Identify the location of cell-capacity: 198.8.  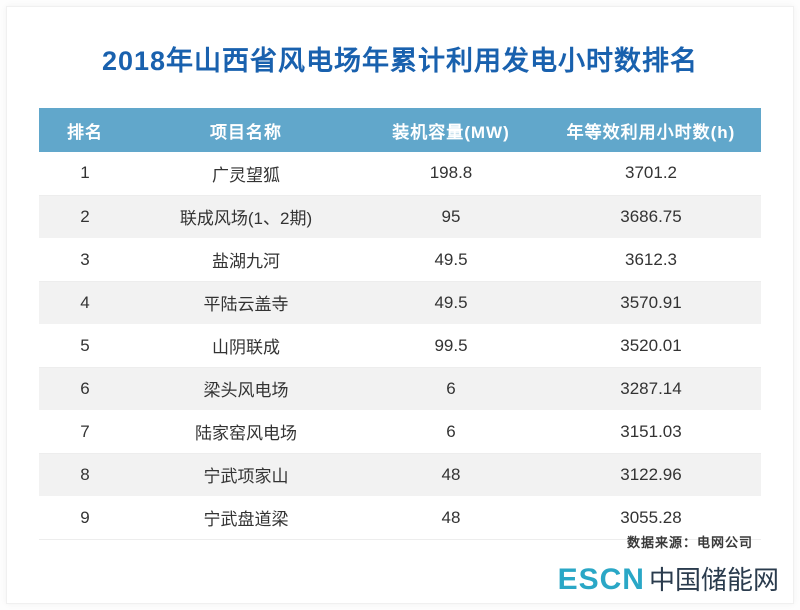
(451, 174).